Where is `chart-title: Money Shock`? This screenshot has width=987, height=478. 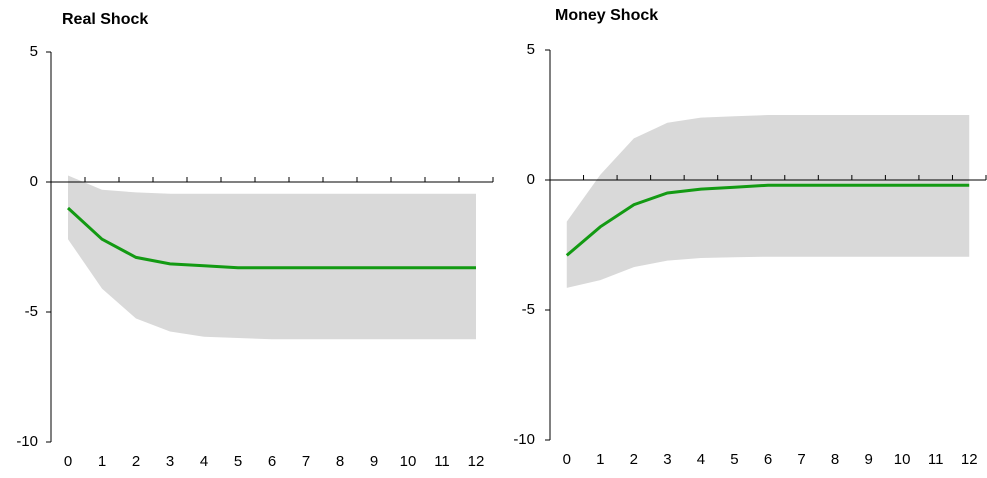
chart-title: Money Shock is located at coordinates (606, 15).